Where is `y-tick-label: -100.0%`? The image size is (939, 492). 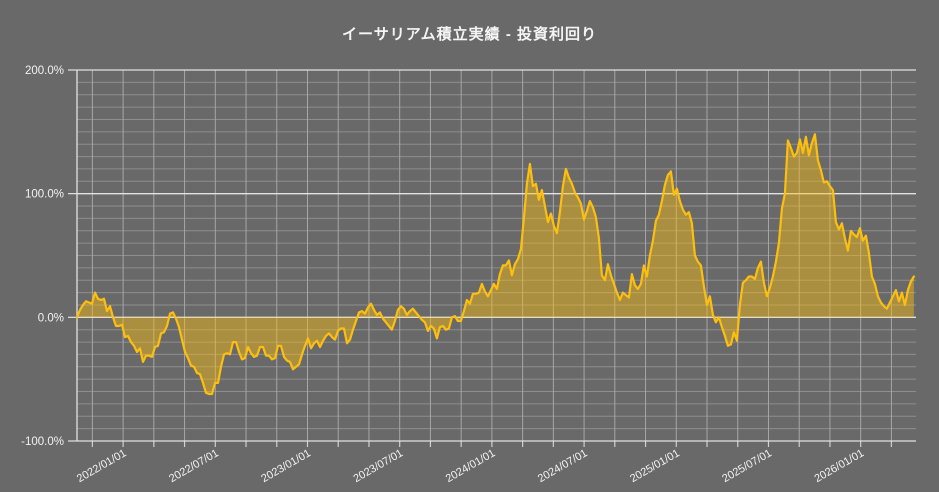
y-tick-label: -100.0% is located at coordinates (42, 442).